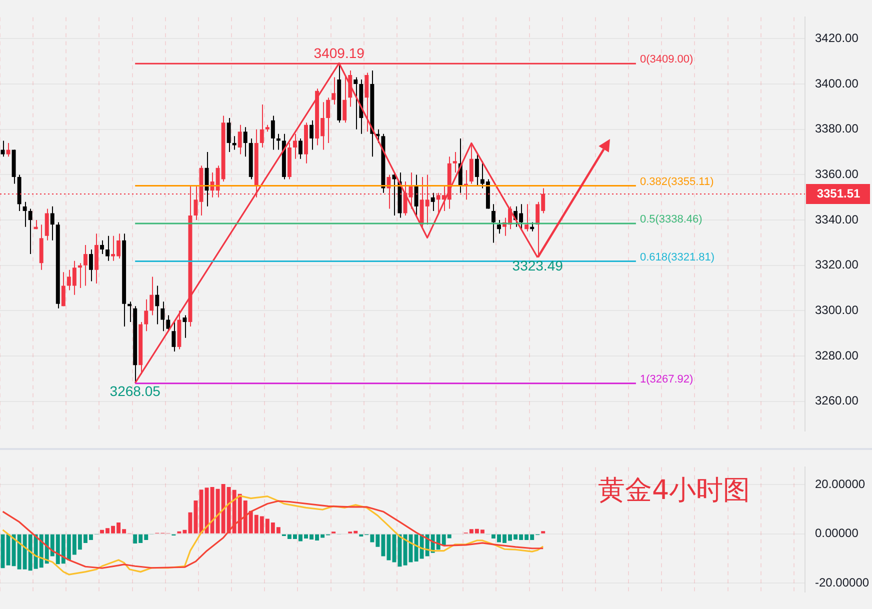 The width and height of the screenshot is (872, 609). I want to click on y-tick-label: 20.00000, so click(840, 483).